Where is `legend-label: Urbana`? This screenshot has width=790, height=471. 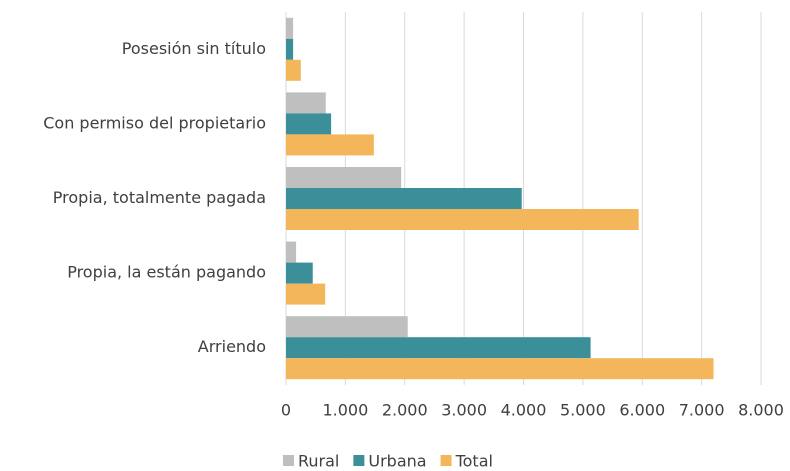 legend-label: Urbana is located at coordinates (397, 461).